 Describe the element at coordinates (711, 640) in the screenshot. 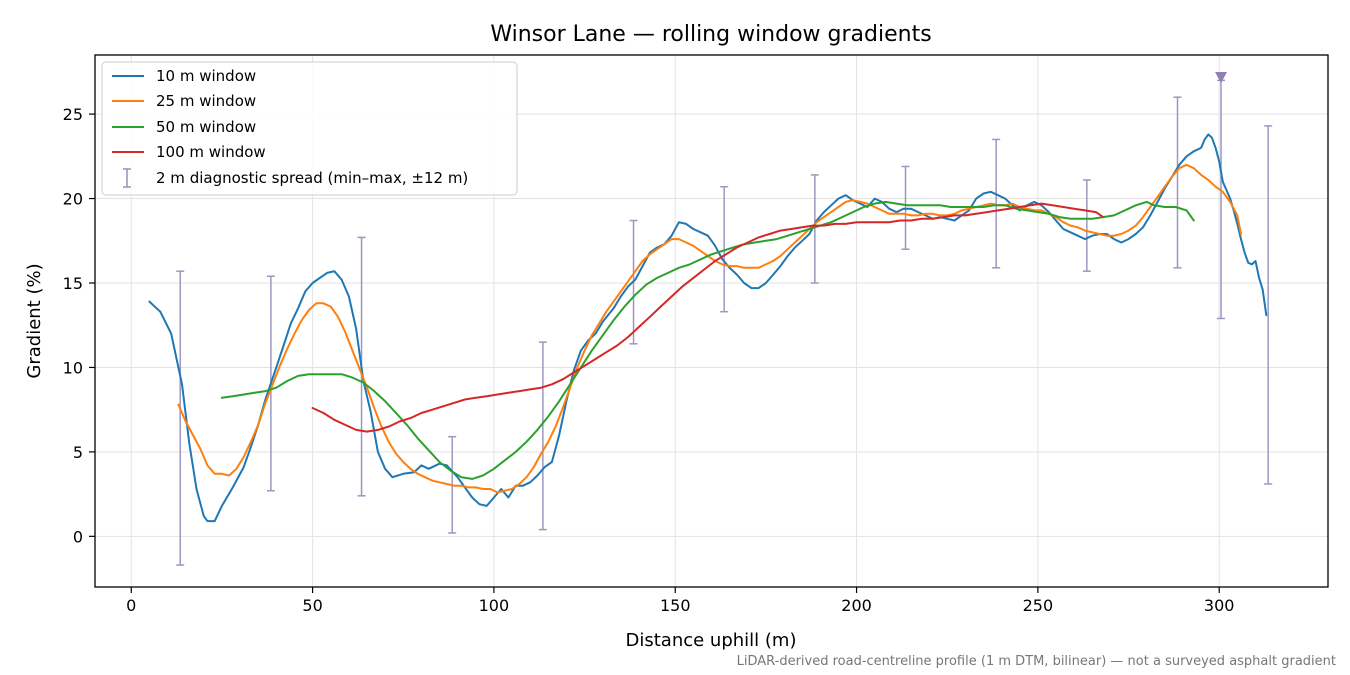

I see `x-axis-label: Distance uphill (m)` at that location.